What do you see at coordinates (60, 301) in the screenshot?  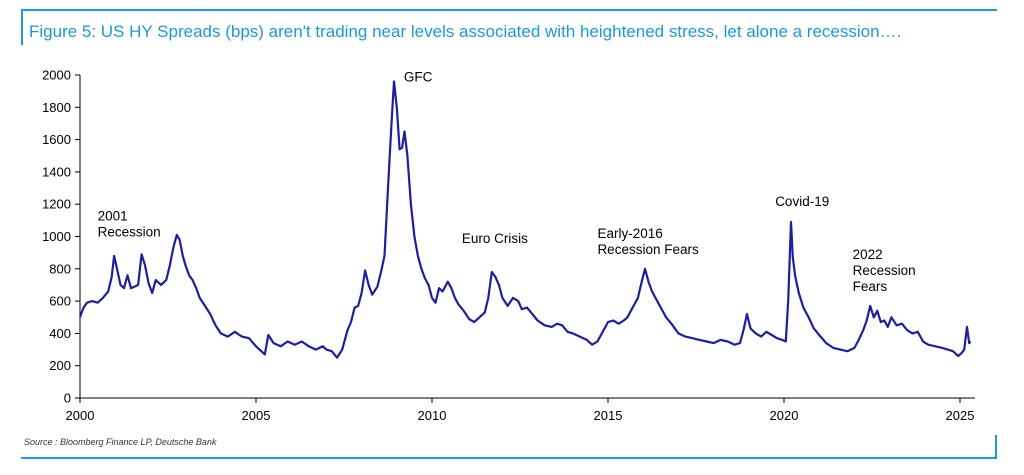 I see `y-tick-label: 600` at bounding box center [60, 301].